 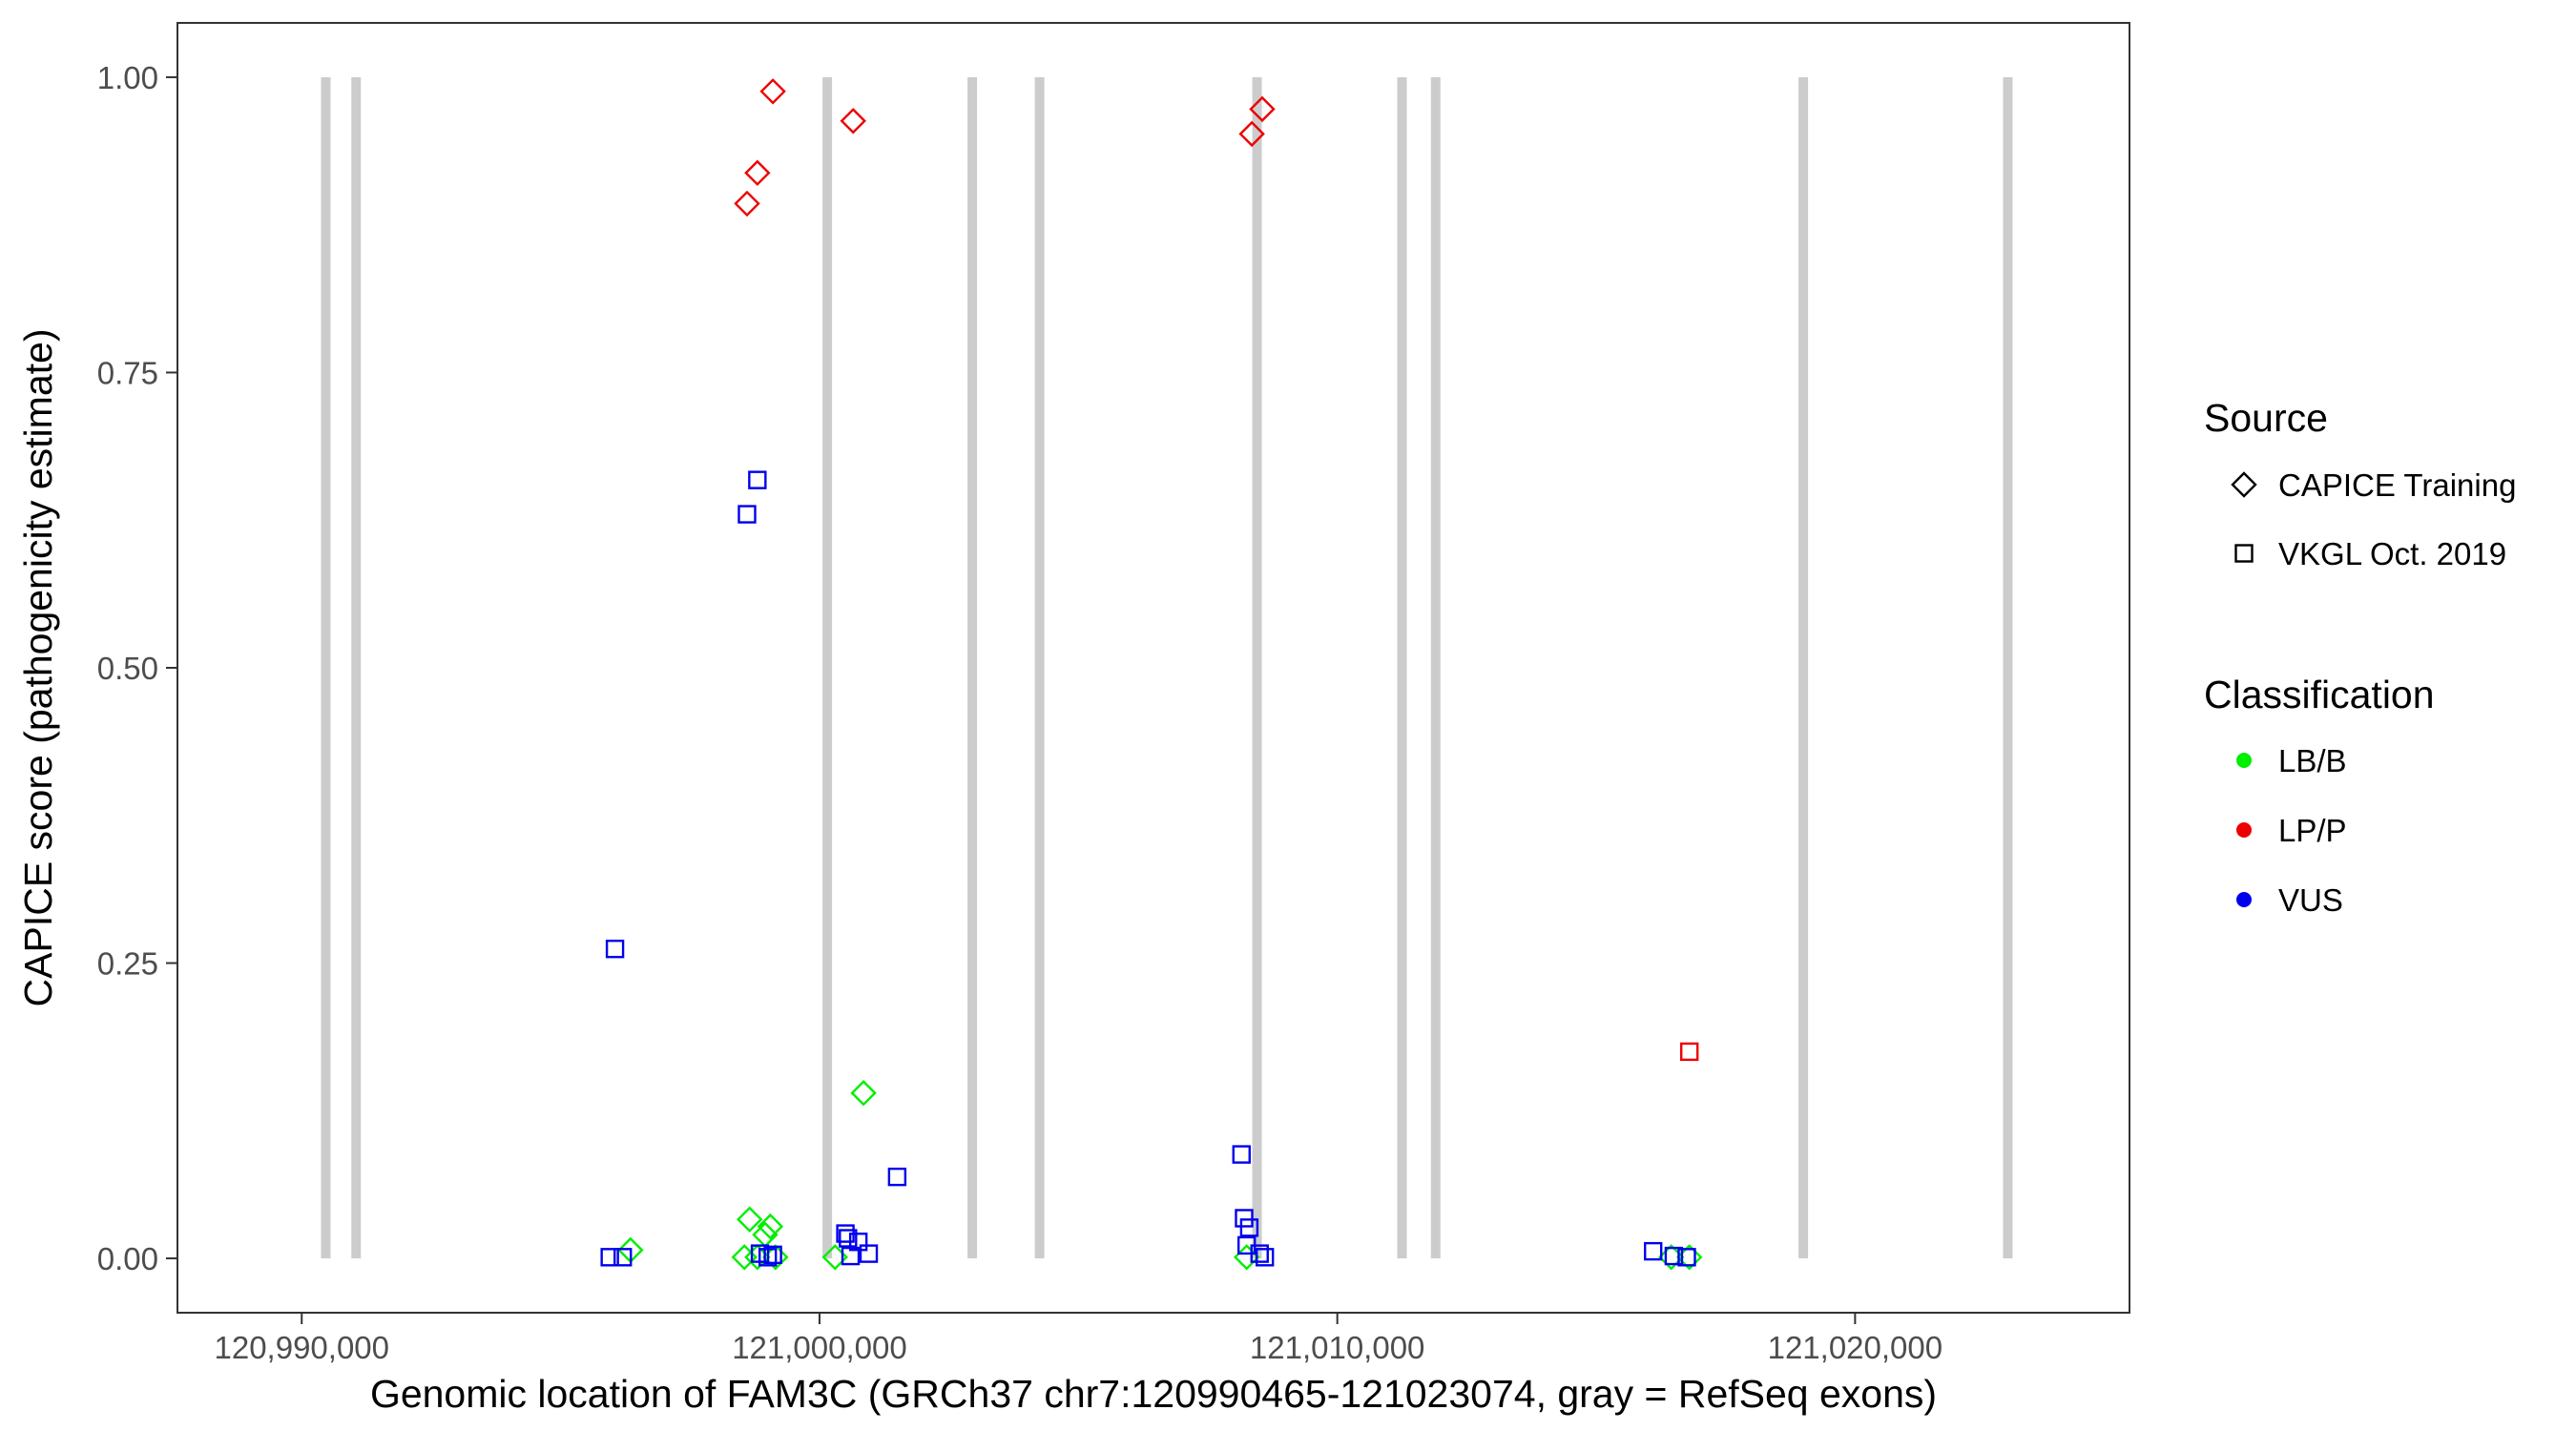 What do you see at coordinates (127, 668) in the screenshot?
I see `y-tick-label-2: 0.50` at bounding box center [127, 668].